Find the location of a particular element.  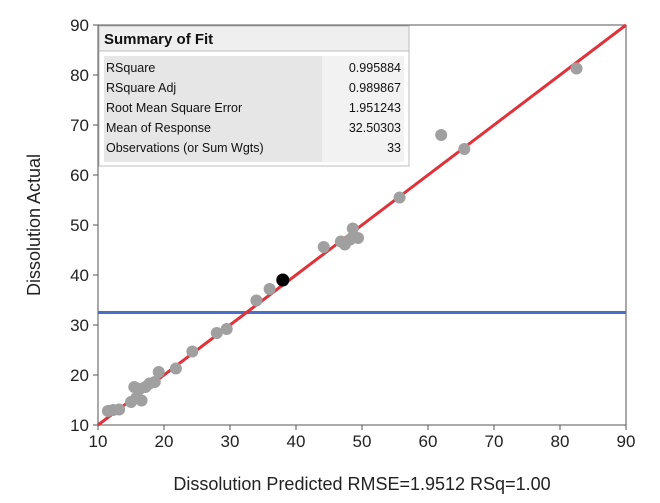

summary-value-col-bg is located at coordinates (363, 109).